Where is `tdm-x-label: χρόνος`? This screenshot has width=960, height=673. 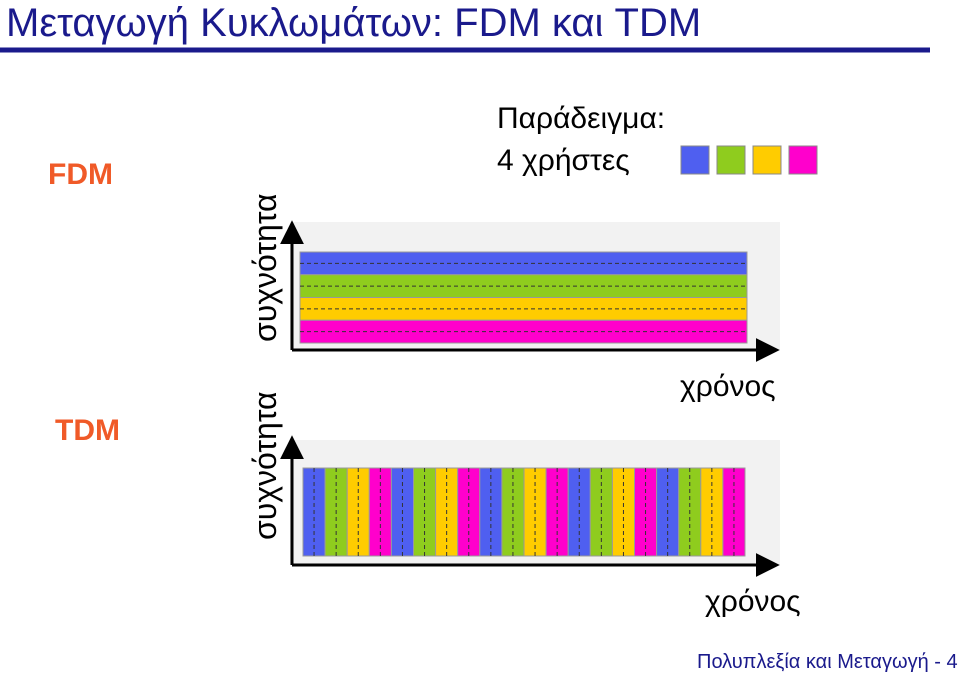
tdm-x-label: χρόνος is located at coordinates (753, 601).